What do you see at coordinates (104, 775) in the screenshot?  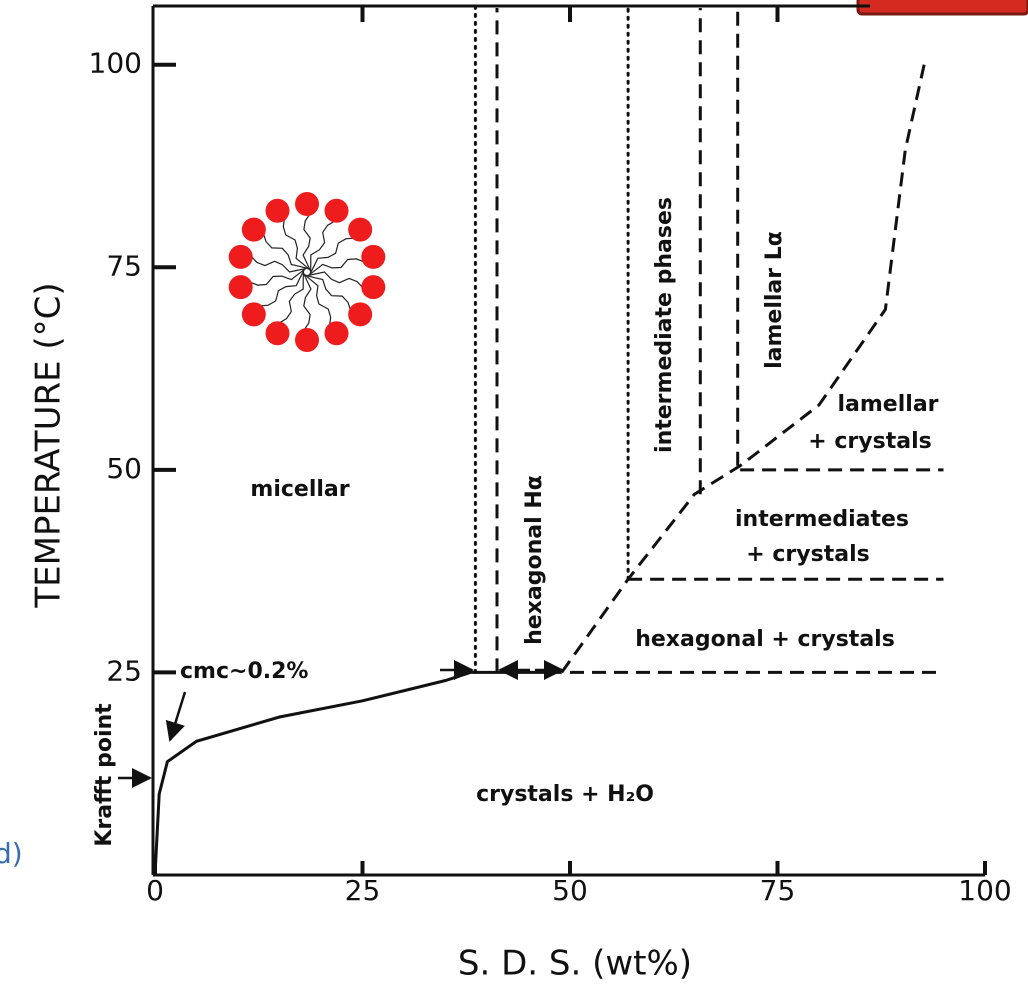 I see `annotation: Krafft point` at bounding box center [104, 775].